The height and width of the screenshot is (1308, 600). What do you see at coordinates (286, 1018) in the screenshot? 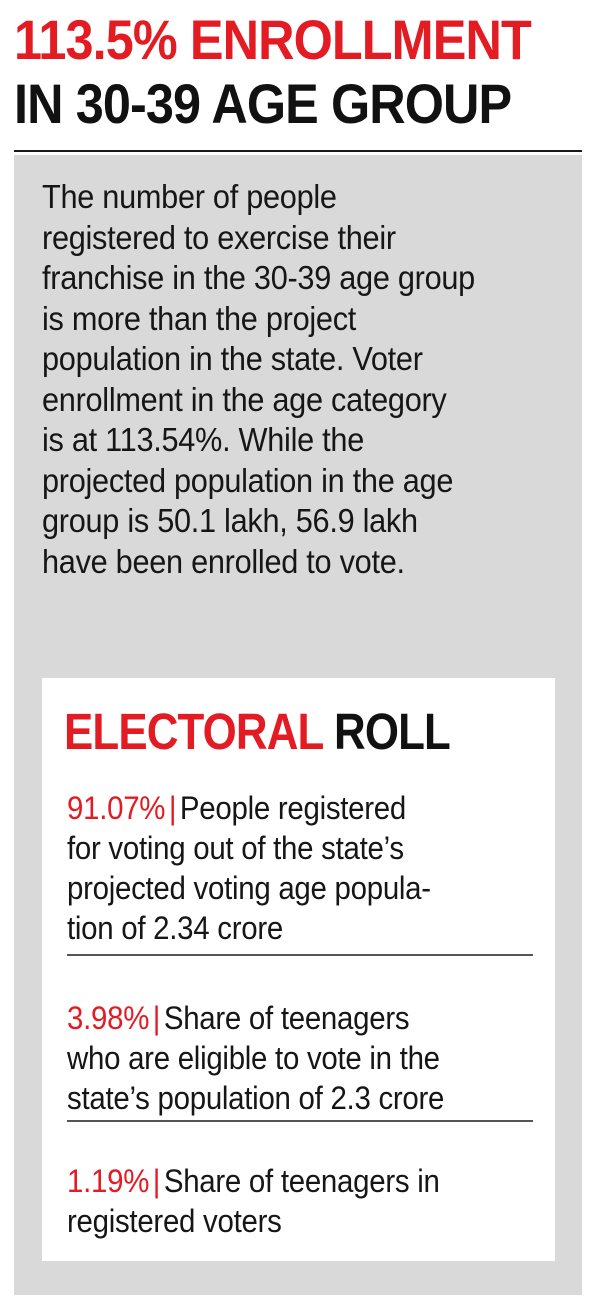
I see `stat-text: Share of teenagers` at bounding box center [286, 1018].